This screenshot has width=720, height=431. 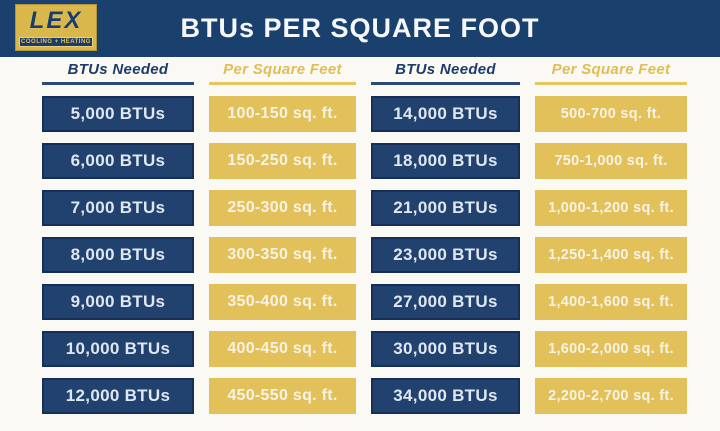 I want to click on table-cell: 27,000 BTUs, so click(x=445, y=302).